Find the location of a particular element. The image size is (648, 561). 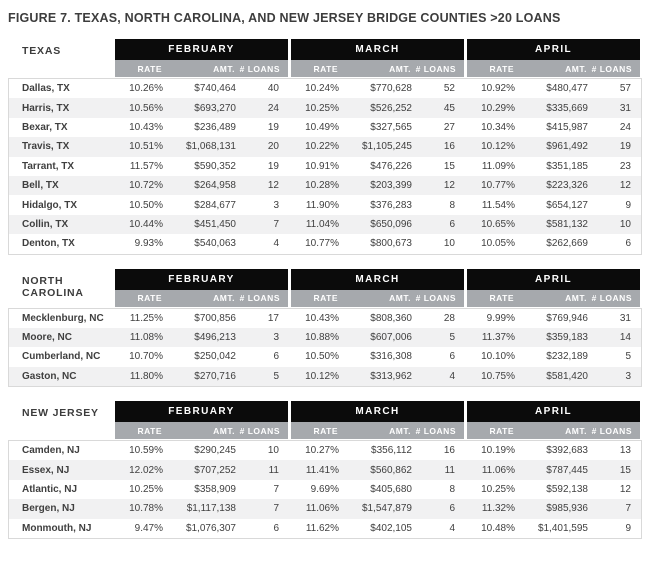

loans-cell: 7 is located at coordinates (266, 224).